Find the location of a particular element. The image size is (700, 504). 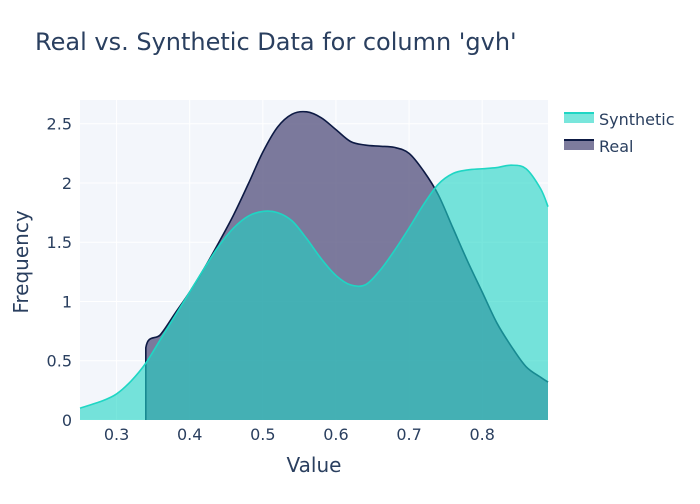

legend-item-real: Real is located at coordinates (599, 146).